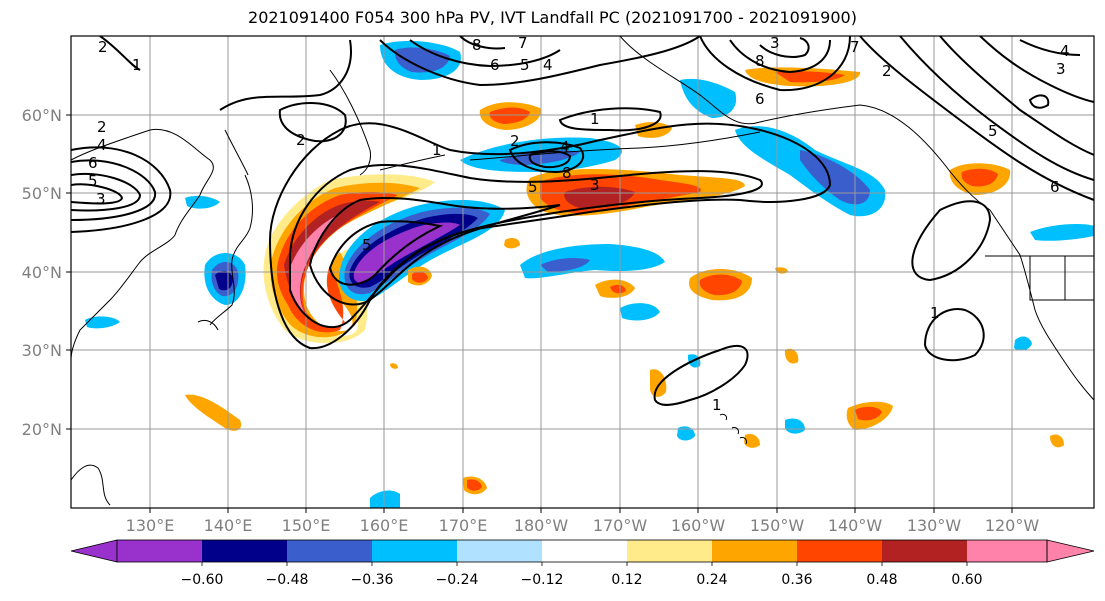  What do you see at coordinates (581, 510) in the screenshot?
I see `longitude-ticks` at bounding box center [581, 510].